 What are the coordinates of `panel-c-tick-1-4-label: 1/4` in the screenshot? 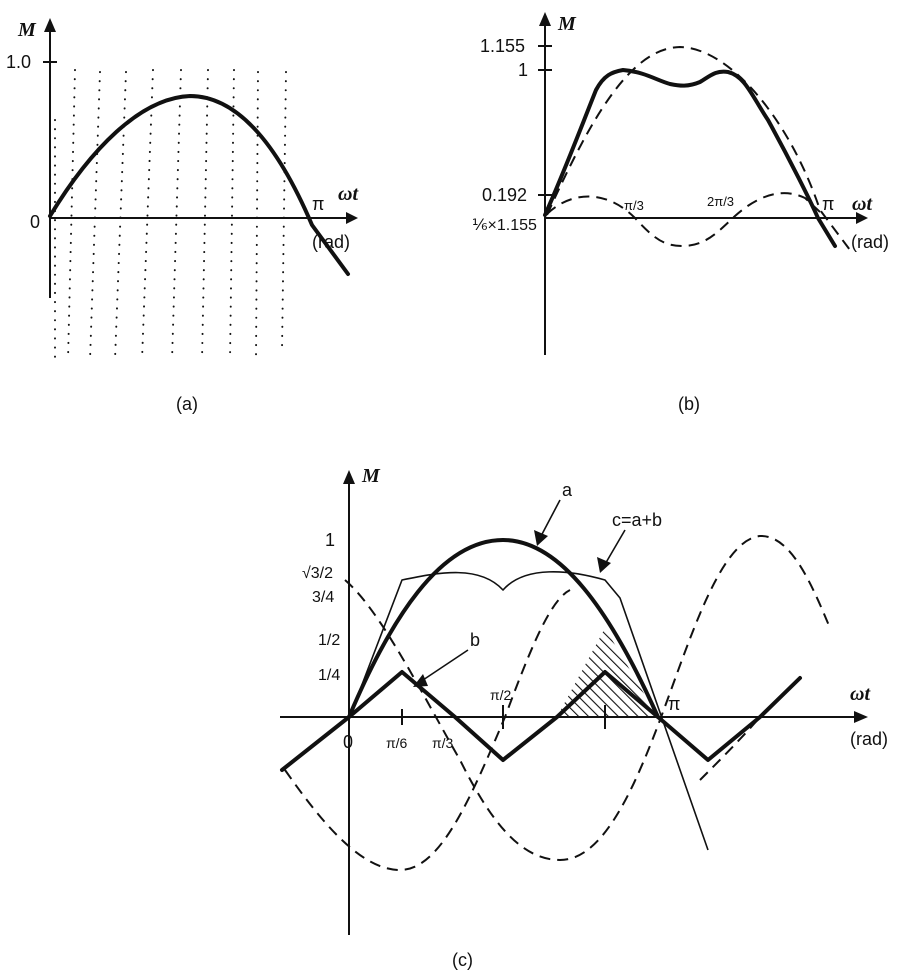 It's located at (329, 675).